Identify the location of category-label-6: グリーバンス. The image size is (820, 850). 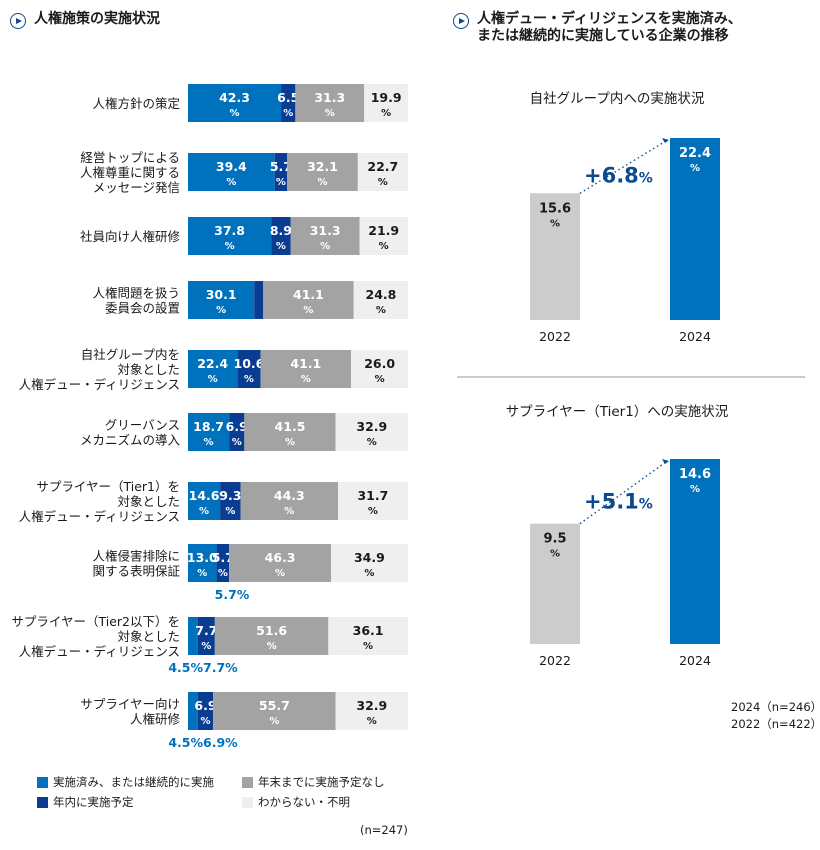
(142, 425).